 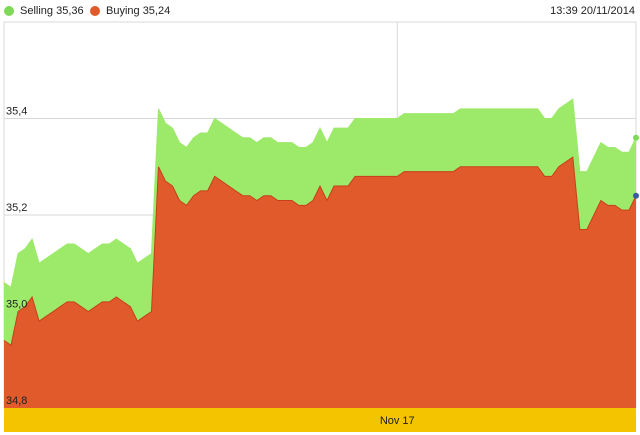 What do you see at coordinates (636, 137) in the screenshot?
I see `last-point-selling` at bounding box center [636, 137].